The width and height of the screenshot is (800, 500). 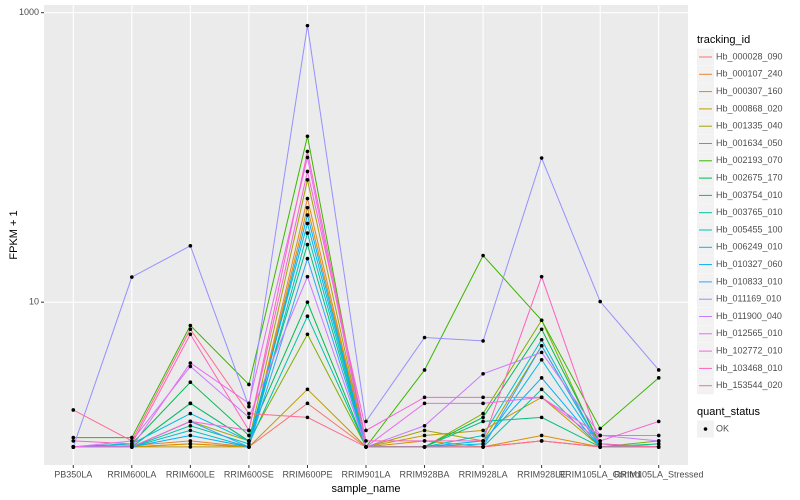 What do you see at coordinates (728, 412) in the screenshot?
I see `point-legend-title: quant_status` at bounding box center [728, 412].